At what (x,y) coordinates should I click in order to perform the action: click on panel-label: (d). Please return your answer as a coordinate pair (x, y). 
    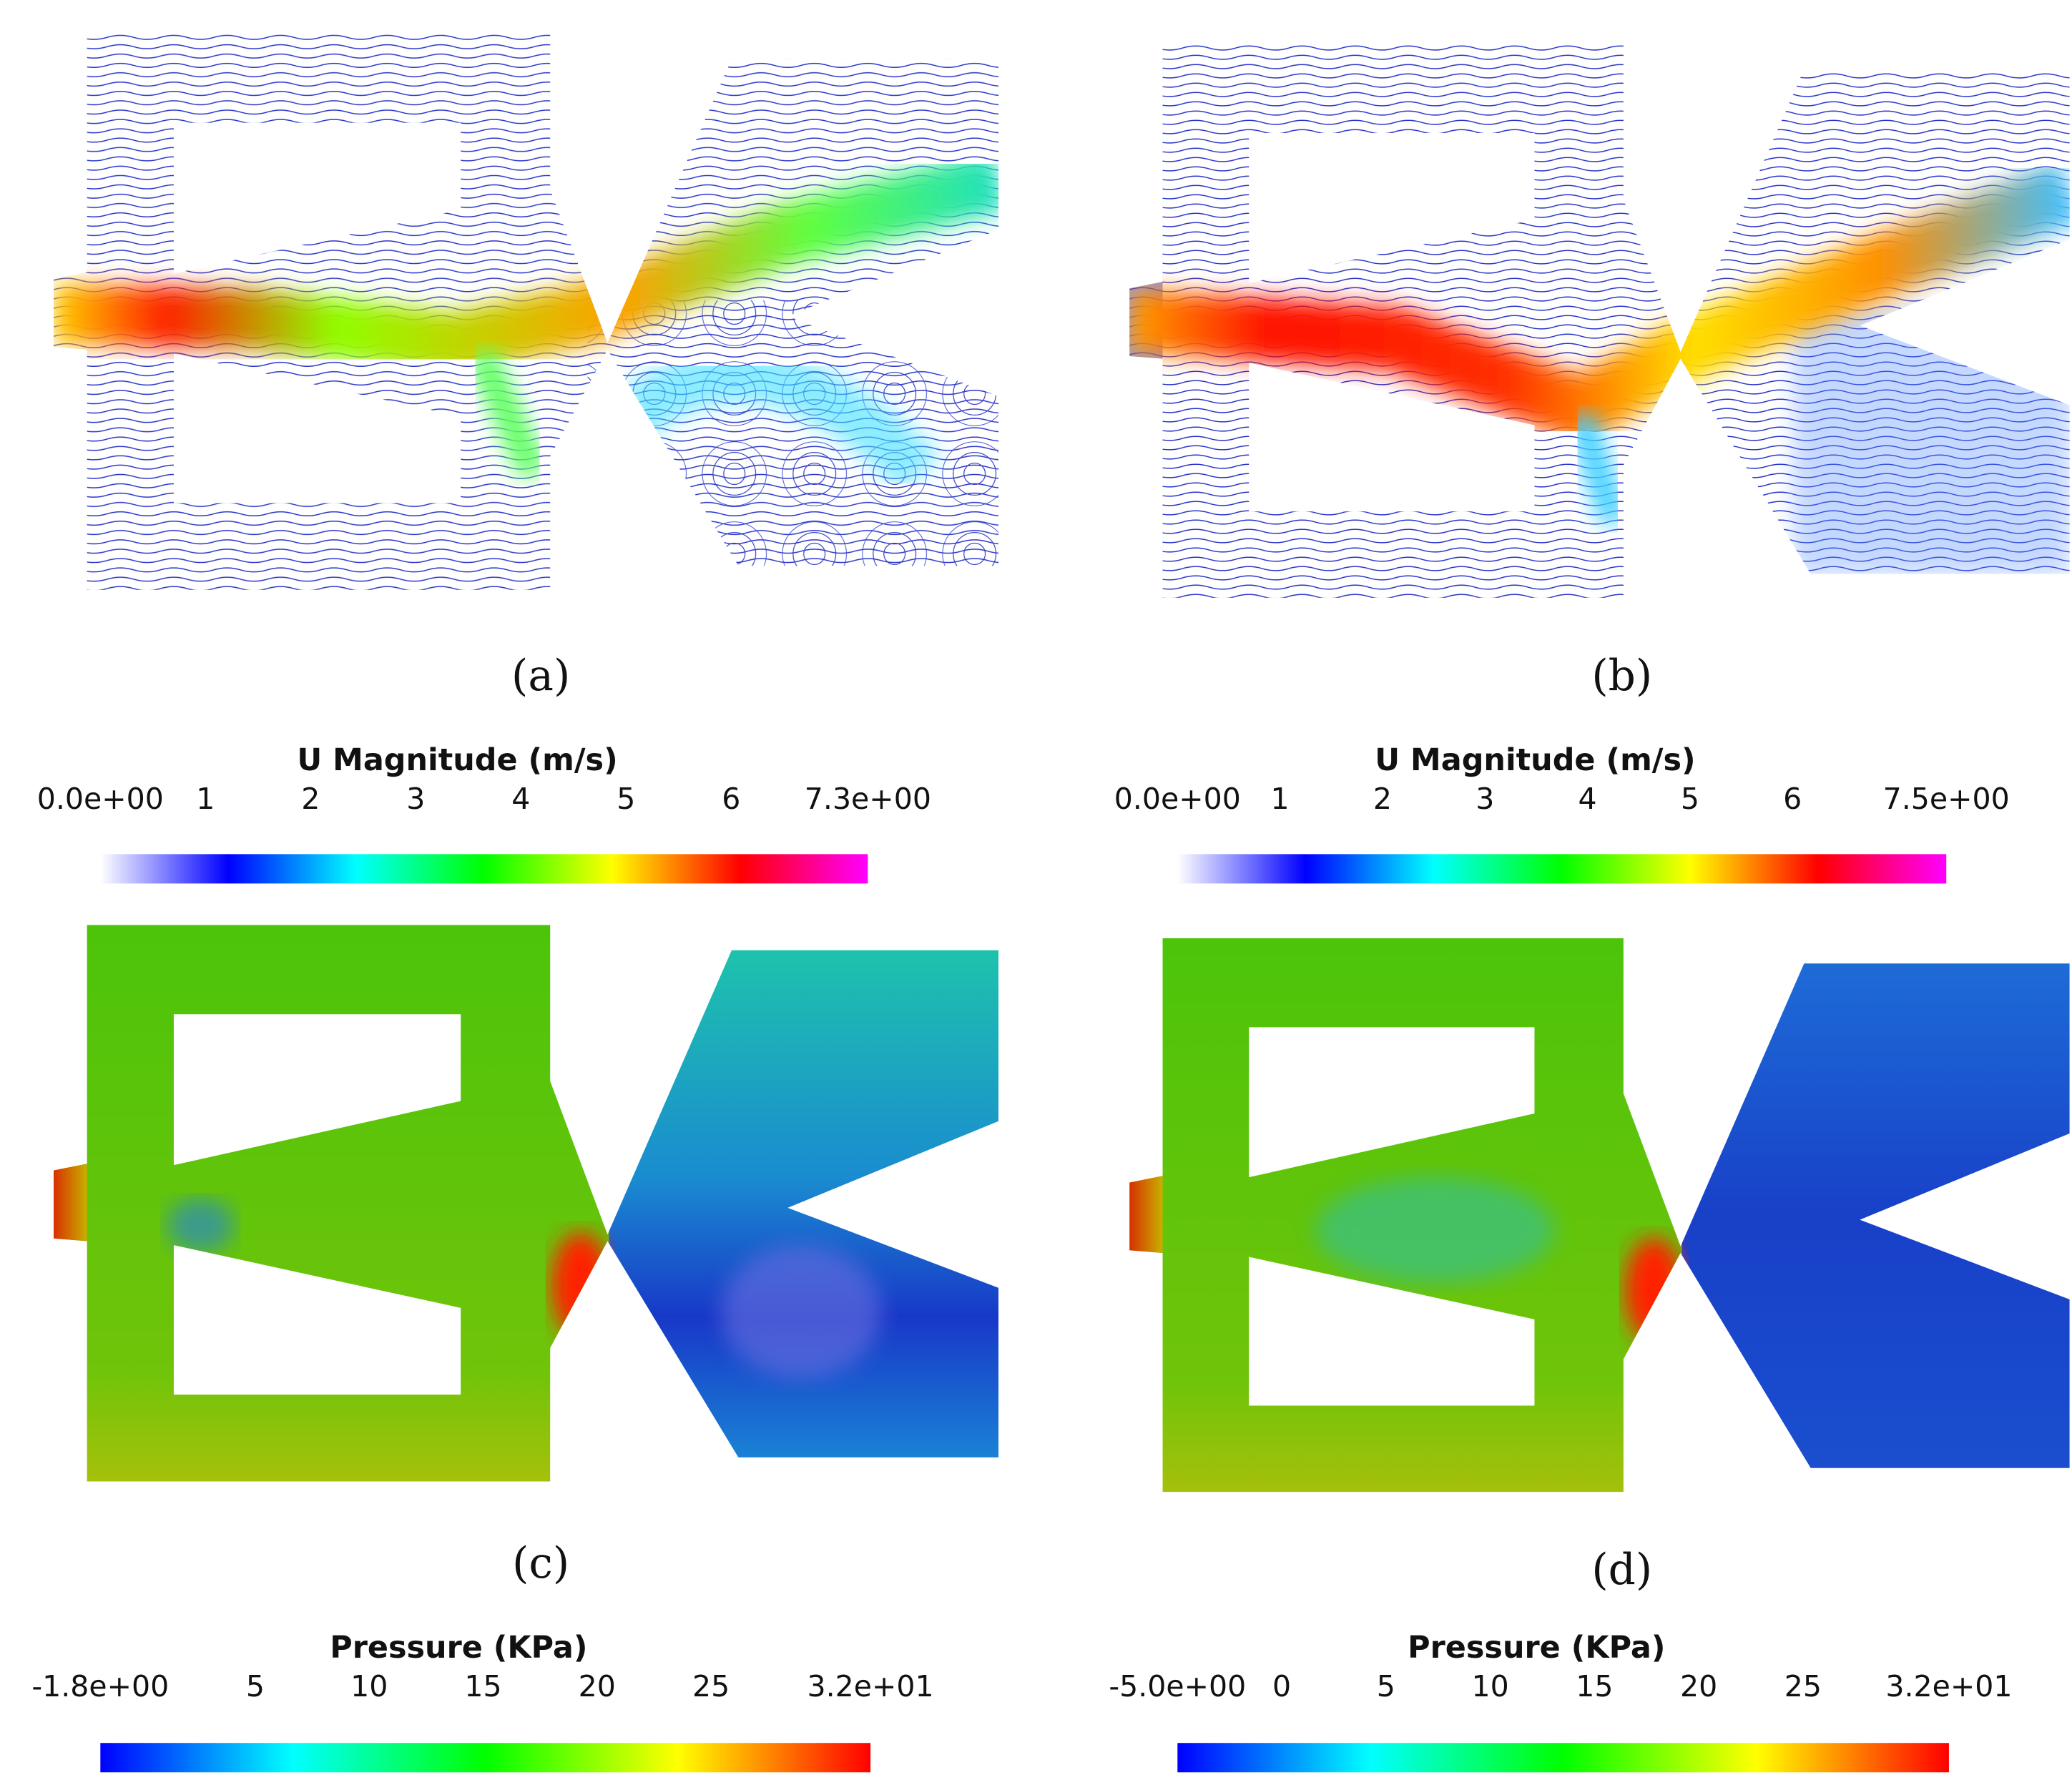
    Looking at the image, I should click on (1621, 1570).